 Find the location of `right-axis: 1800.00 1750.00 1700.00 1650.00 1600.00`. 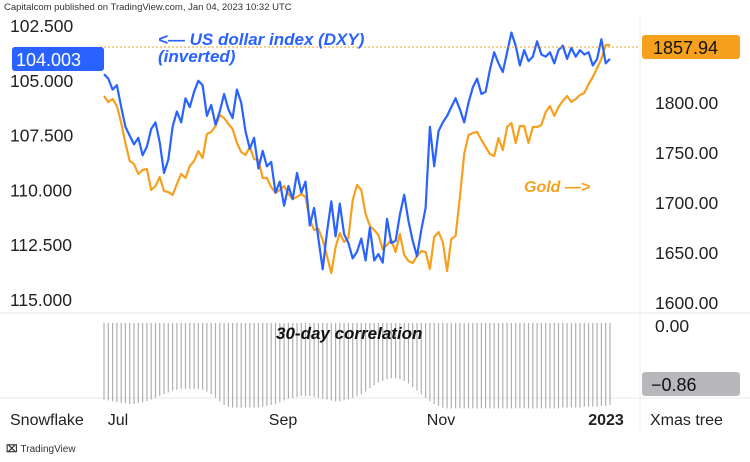

right-axis: 1800.00 1750.00 1700.00 1650.00 1600.00 is located at coordinates (687, 203).